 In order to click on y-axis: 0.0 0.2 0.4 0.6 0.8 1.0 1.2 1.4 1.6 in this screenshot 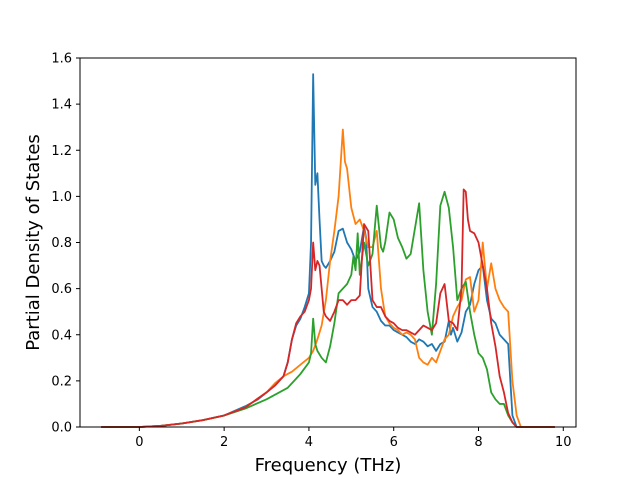, I will do `click(65, 244)`.